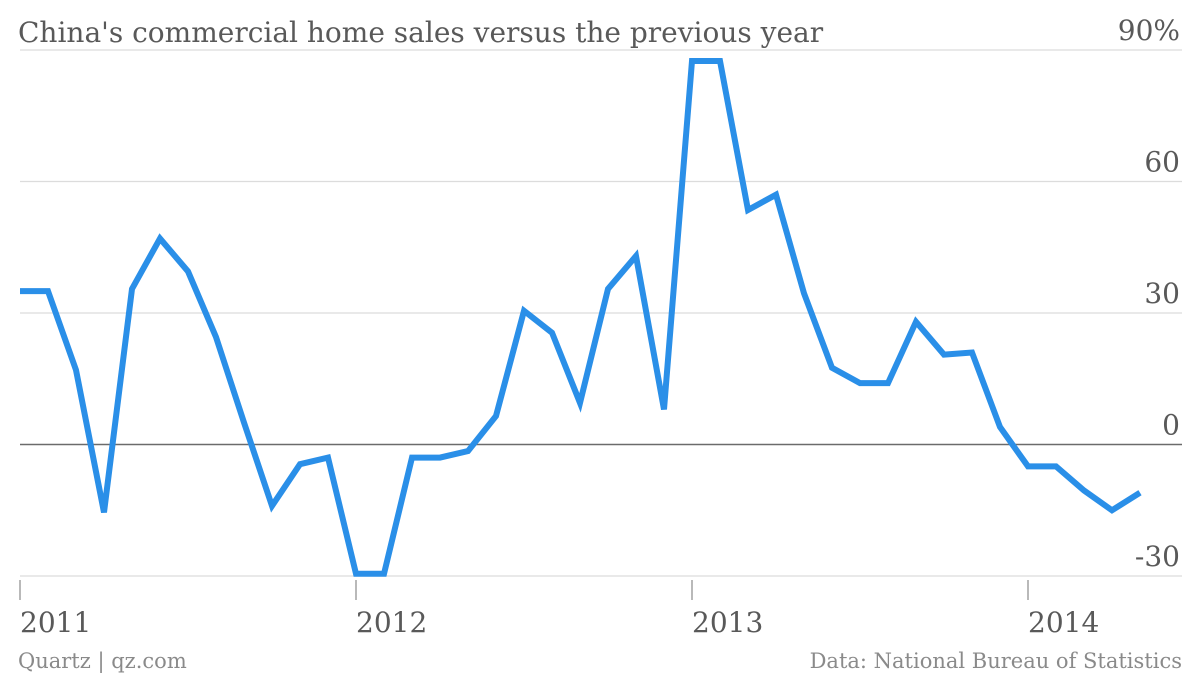 The height and width of the screenshot is (676, 1200). Describe the element at coordinates (1162, 293) in the screenshot. I see `y-tick-label: 30` at that location.